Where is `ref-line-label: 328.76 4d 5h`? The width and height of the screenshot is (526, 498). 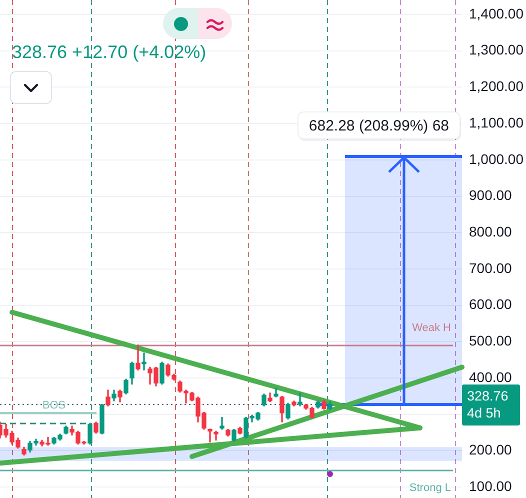 ref-line-label: 328.76 4d 5h is located at coordinates (487, 404).